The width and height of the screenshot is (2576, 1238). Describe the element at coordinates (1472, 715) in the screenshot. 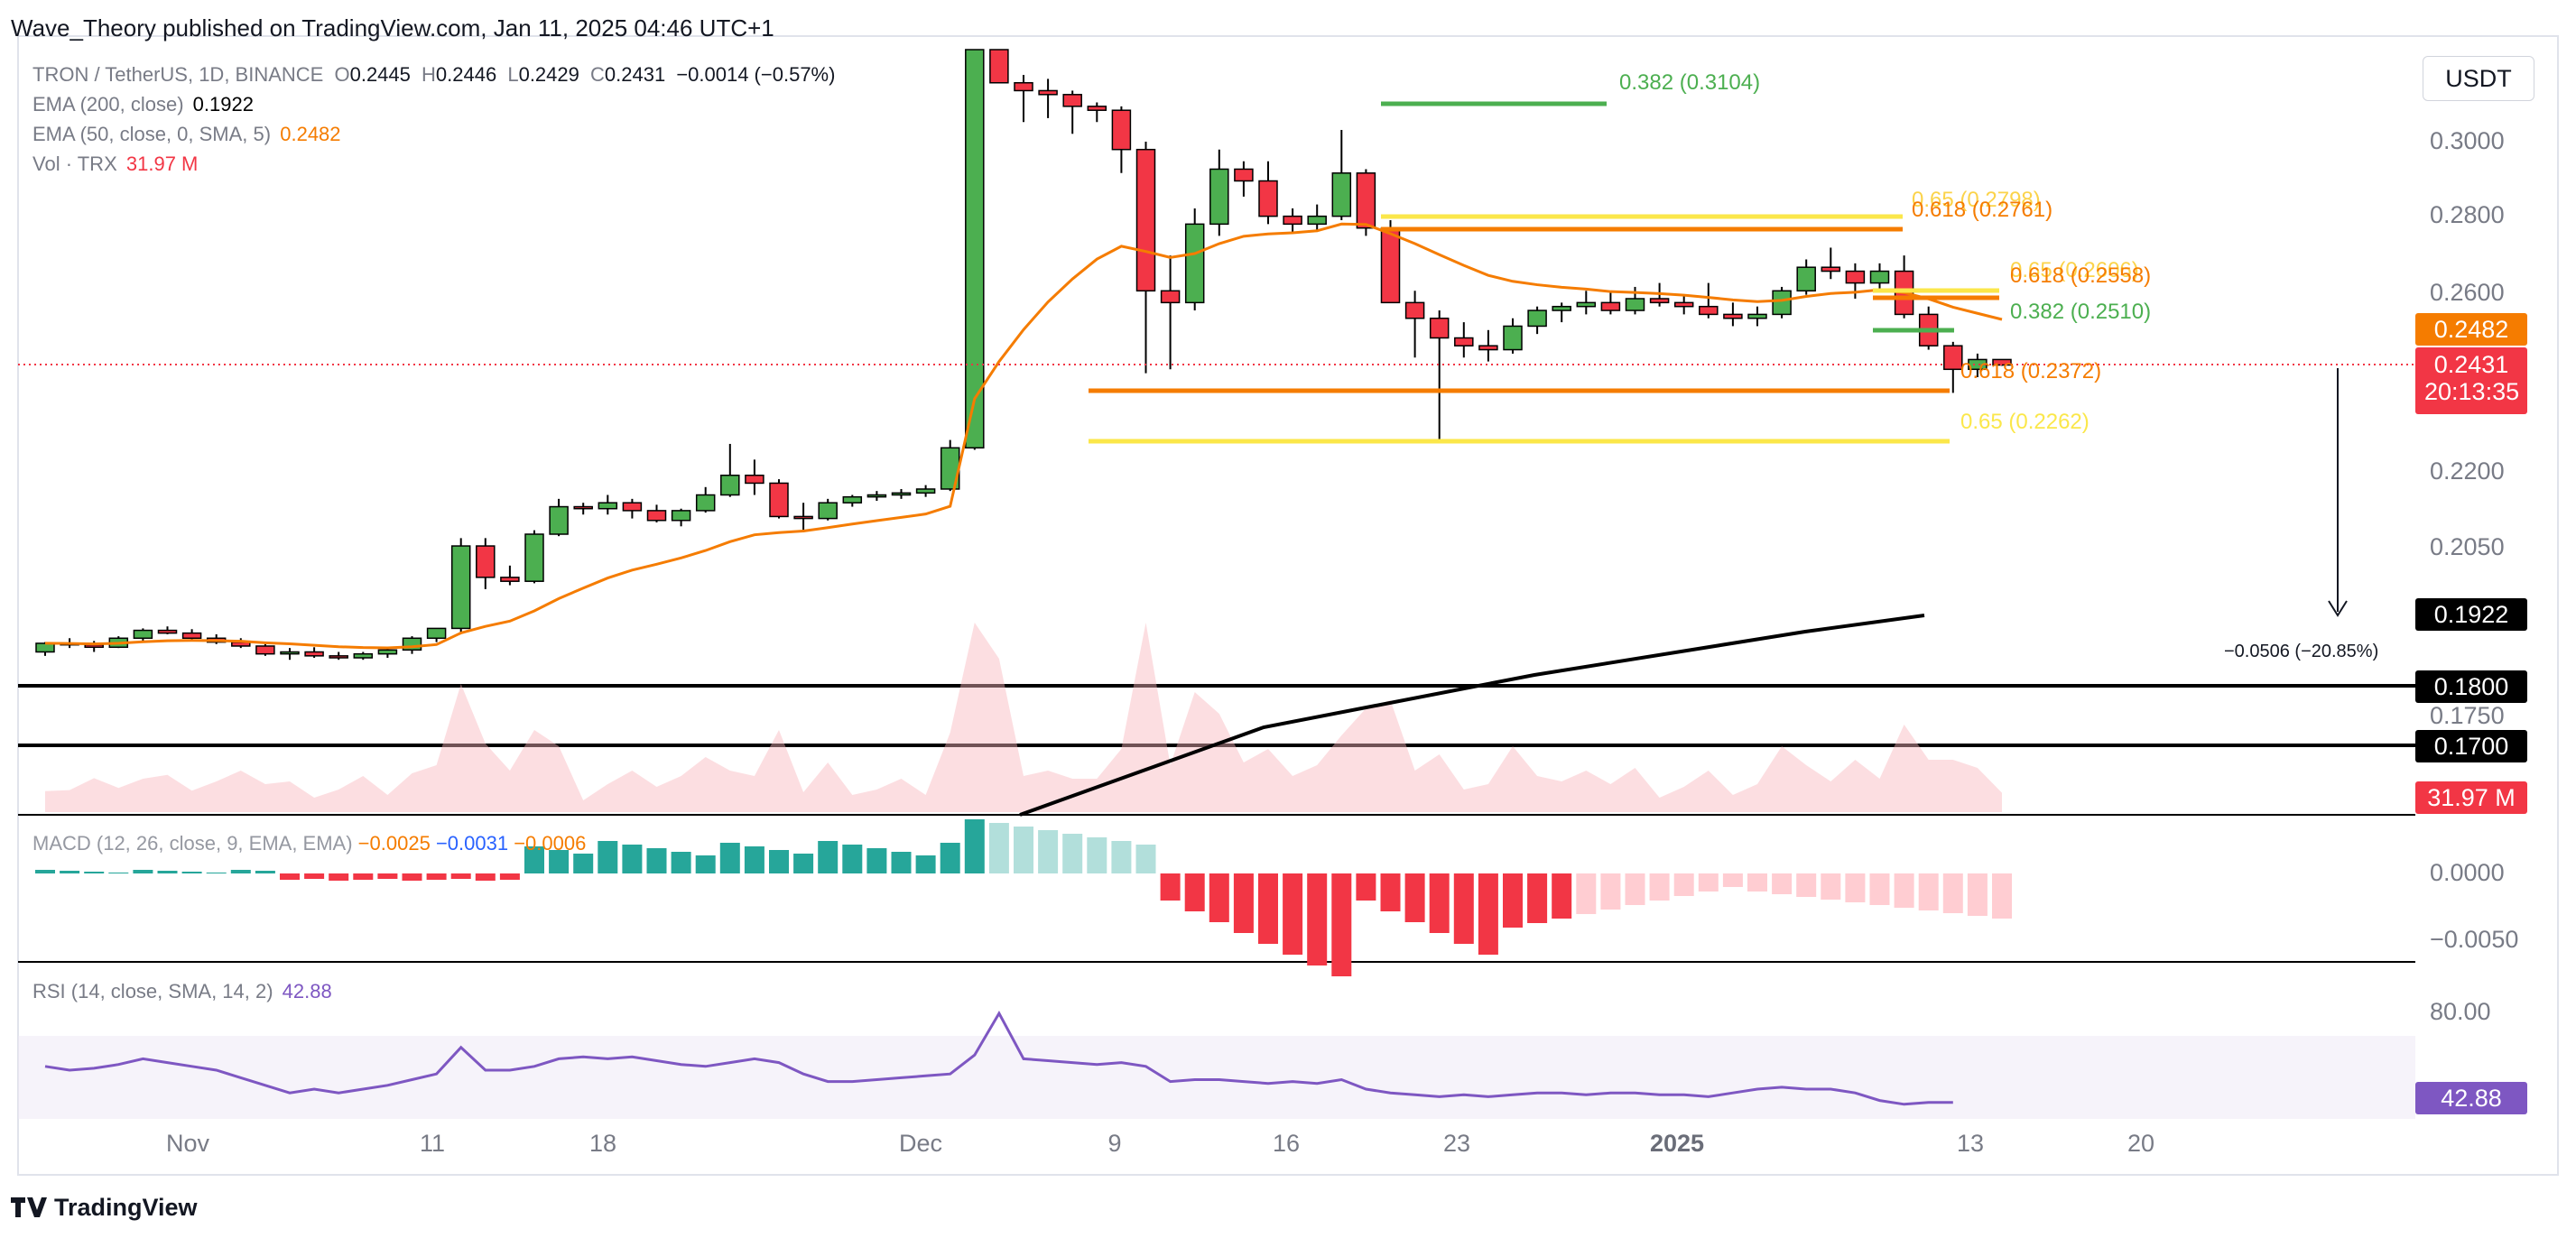

I see `ema200-line` at that location.